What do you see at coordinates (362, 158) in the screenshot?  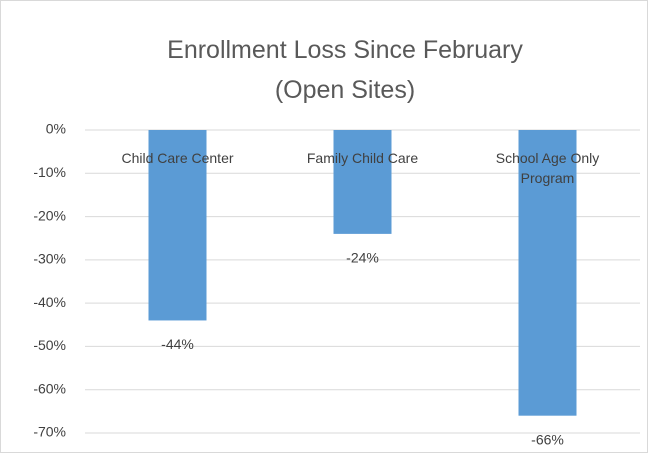 I see `x-tick-label: Family Child Care` at bounding box center [362, 158].